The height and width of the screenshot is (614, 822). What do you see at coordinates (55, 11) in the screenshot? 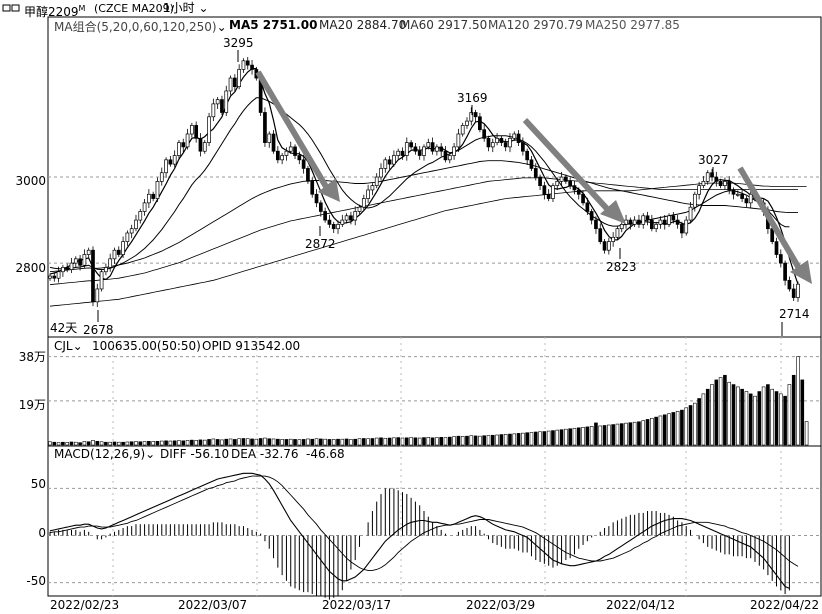
I see `symbol-label: 甲醇2209M` at bounding box center [55, 11].